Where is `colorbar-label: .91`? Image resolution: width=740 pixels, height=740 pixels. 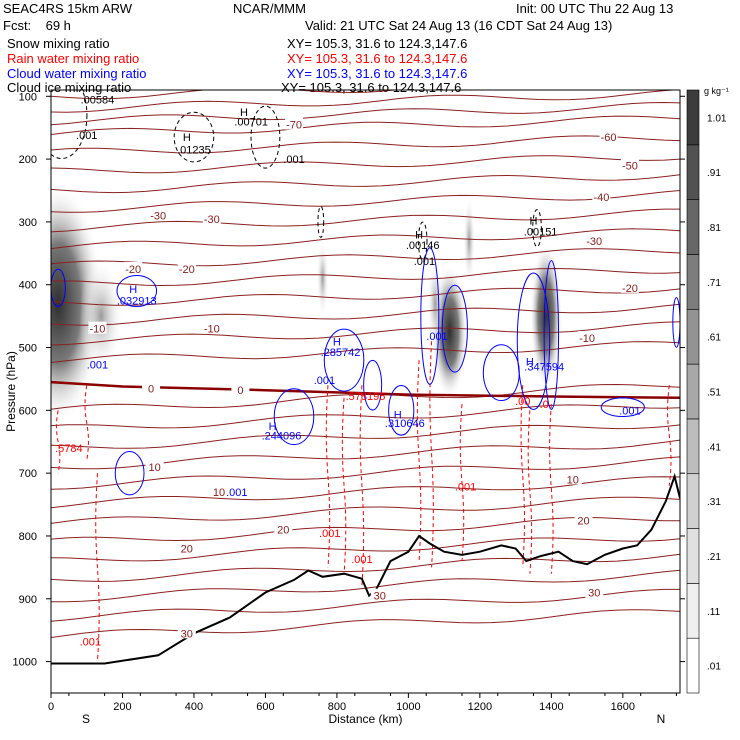
colorbar-label: .91 is located at coordinates (714, 173).